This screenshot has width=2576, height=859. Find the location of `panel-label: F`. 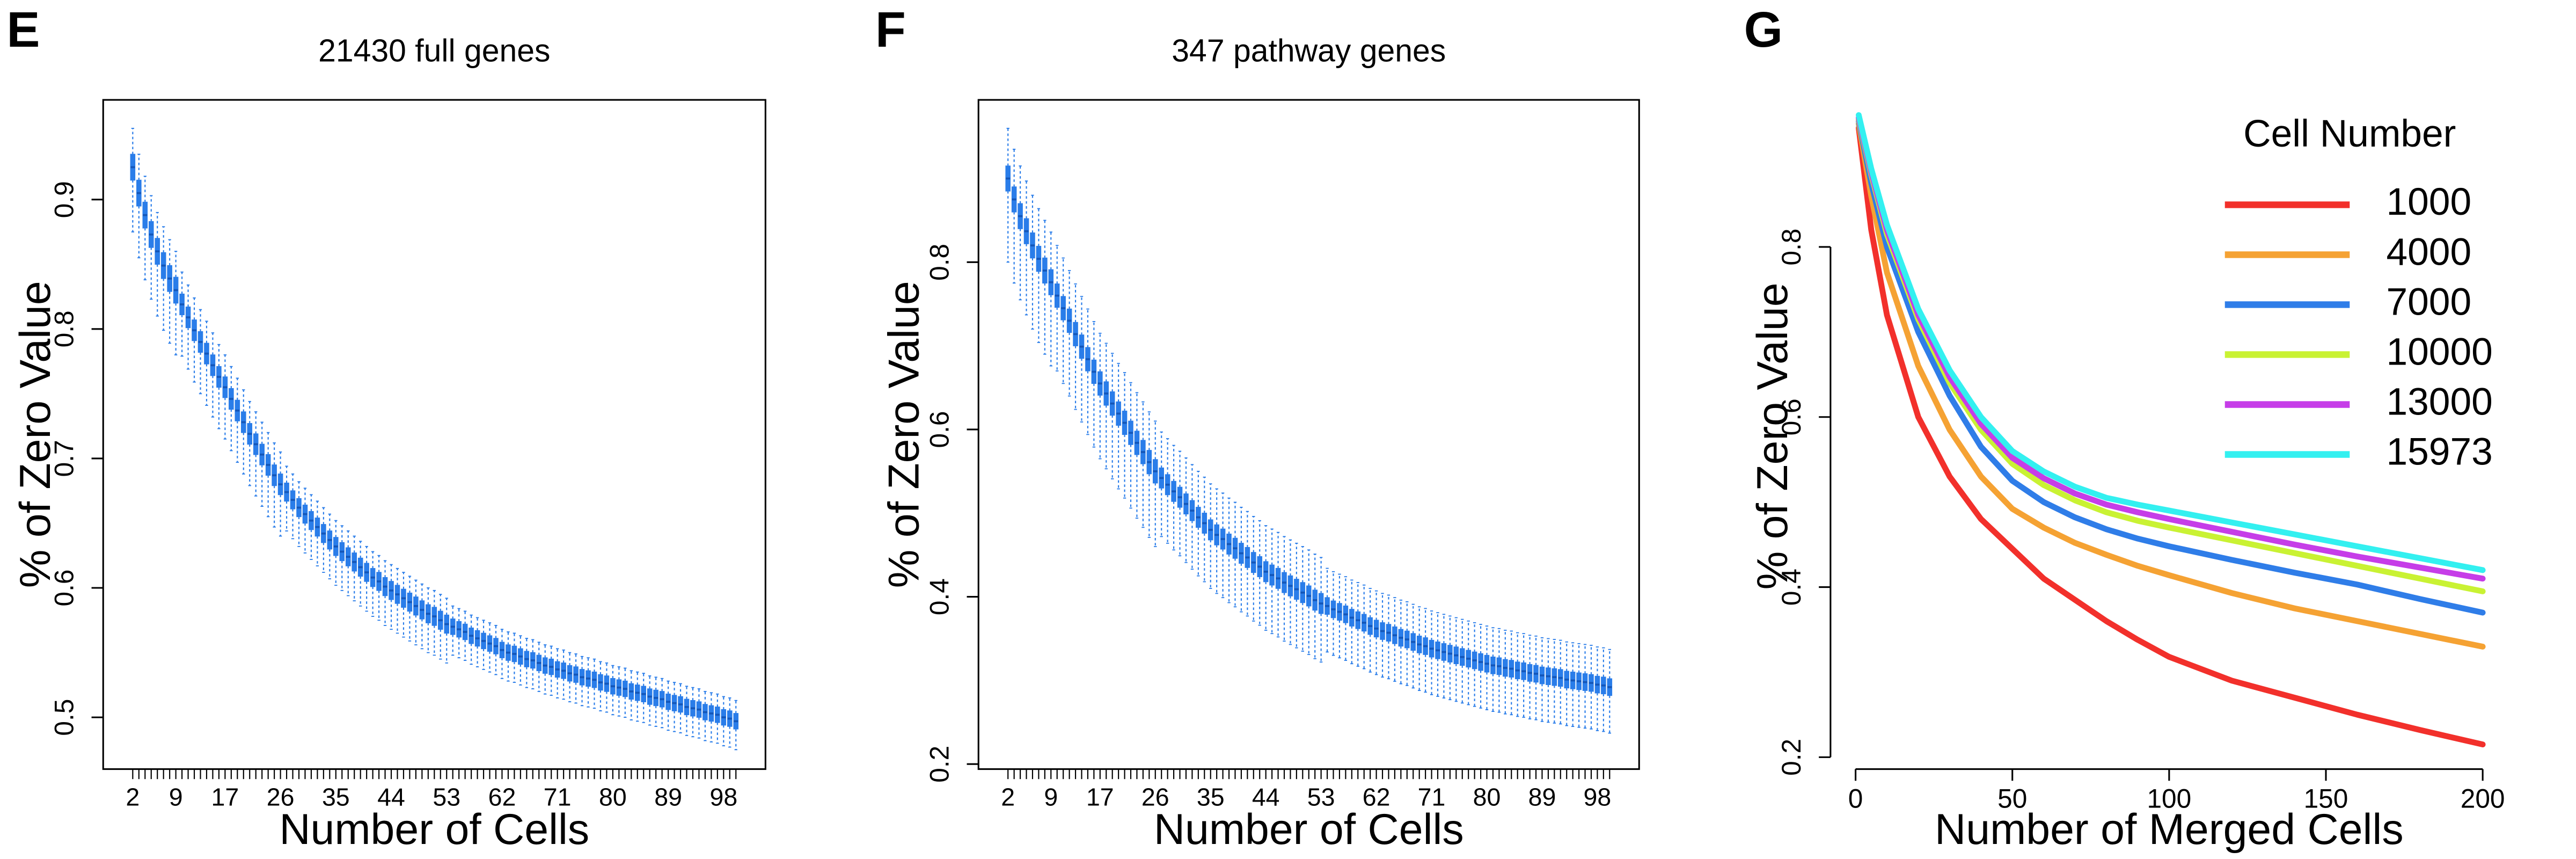

panel-label: F is located at coordinates (890, 29).